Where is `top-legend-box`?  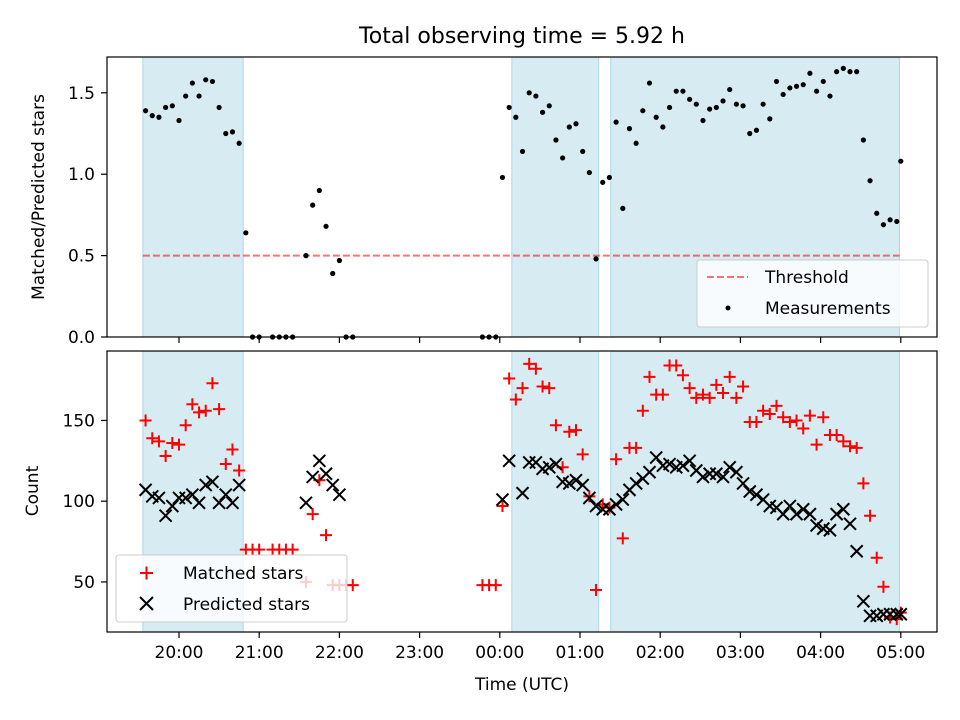
top-legend-box is located at coordinates (812, 293).